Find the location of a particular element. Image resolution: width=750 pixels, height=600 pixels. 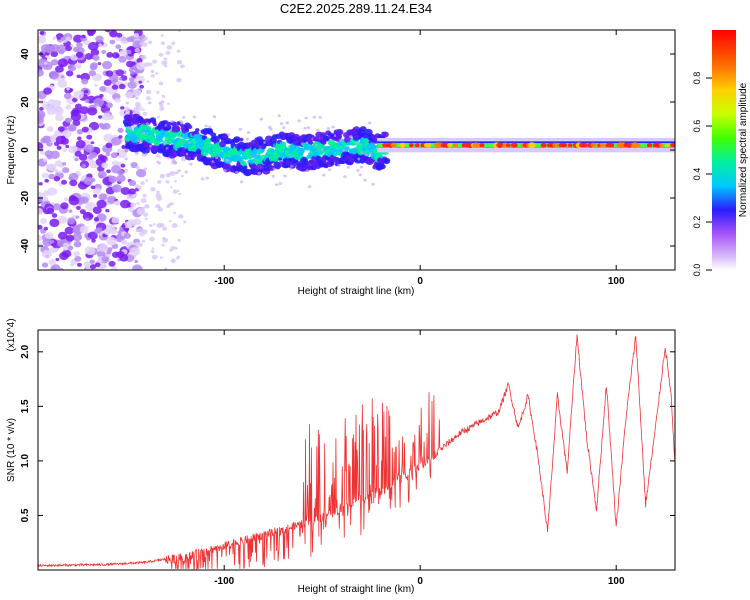

colorbar-ticks: 0.0 0.2 0.4 0.6 0.8 is located at coordinates (702, 174).